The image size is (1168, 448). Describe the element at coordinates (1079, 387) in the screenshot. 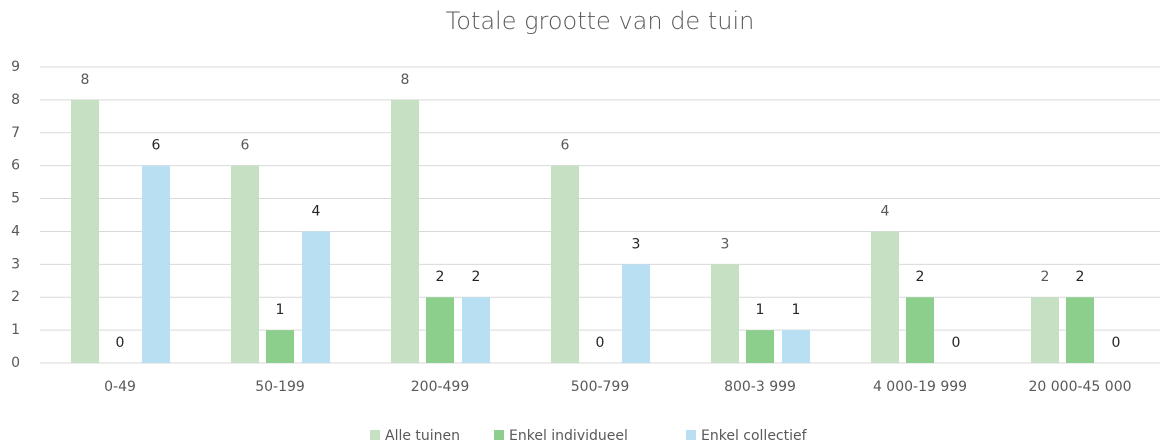

I see `x-tick-label: 20 000-45 000` at that location.